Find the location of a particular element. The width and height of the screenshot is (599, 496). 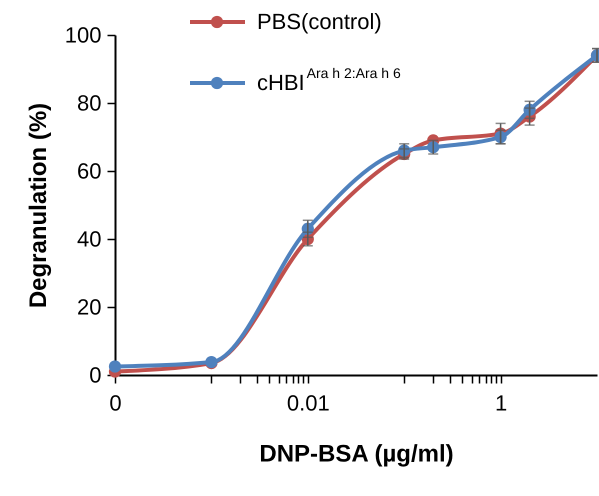

x-tick-label: 1 is located at coordinates (501, 403).